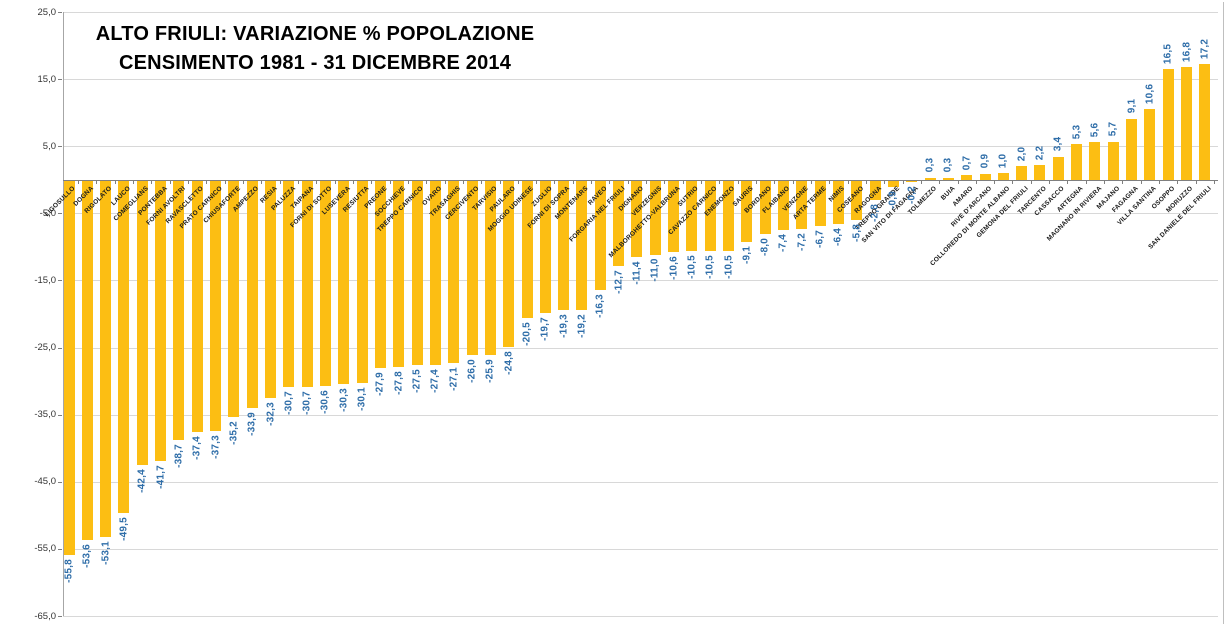 The image size is (1231, 627). I want to click on y-axis-tick-label: -25,0, so click(45, 348).